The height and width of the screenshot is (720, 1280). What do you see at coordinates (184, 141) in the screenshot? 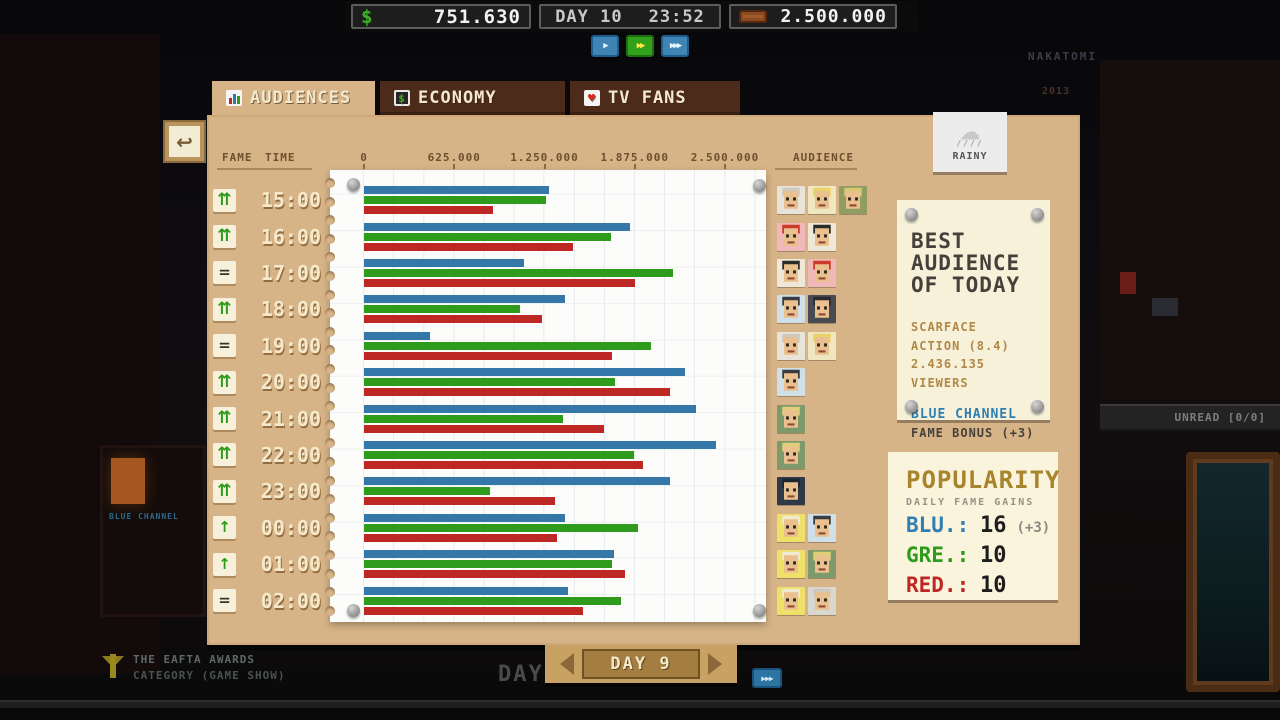
I see `back-button: ↩` at bounding box center [184, 141].